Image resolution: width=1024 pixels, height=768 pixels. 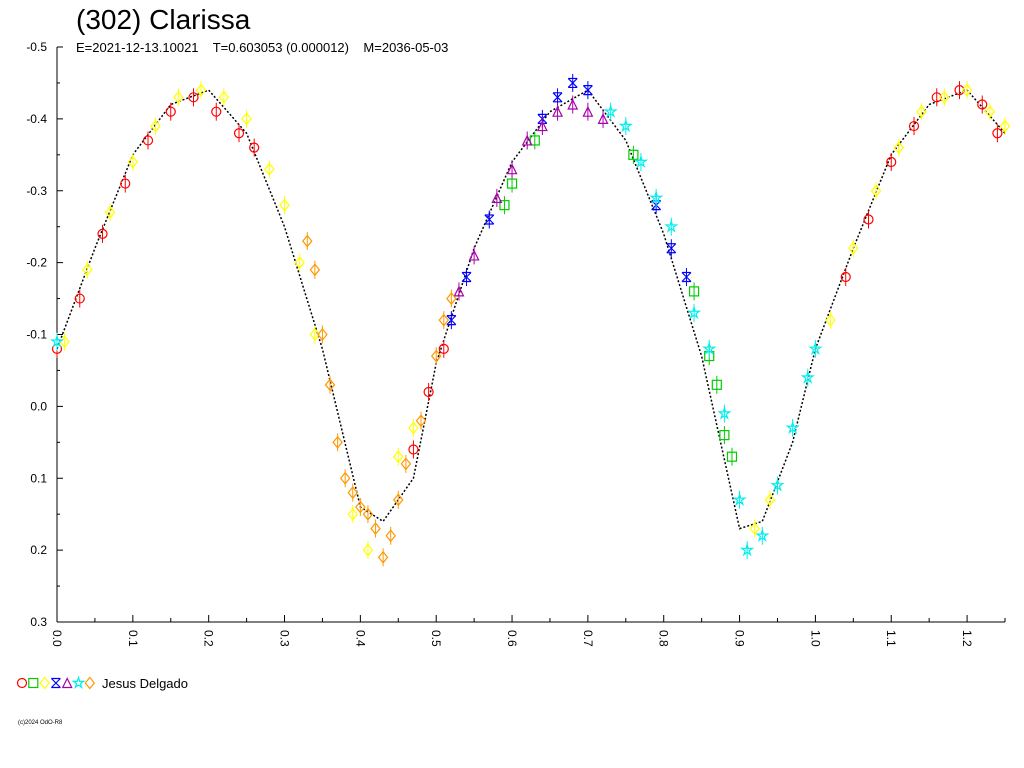 I want to click on x-tick-label: 1.2, so click(x=967, y=638).